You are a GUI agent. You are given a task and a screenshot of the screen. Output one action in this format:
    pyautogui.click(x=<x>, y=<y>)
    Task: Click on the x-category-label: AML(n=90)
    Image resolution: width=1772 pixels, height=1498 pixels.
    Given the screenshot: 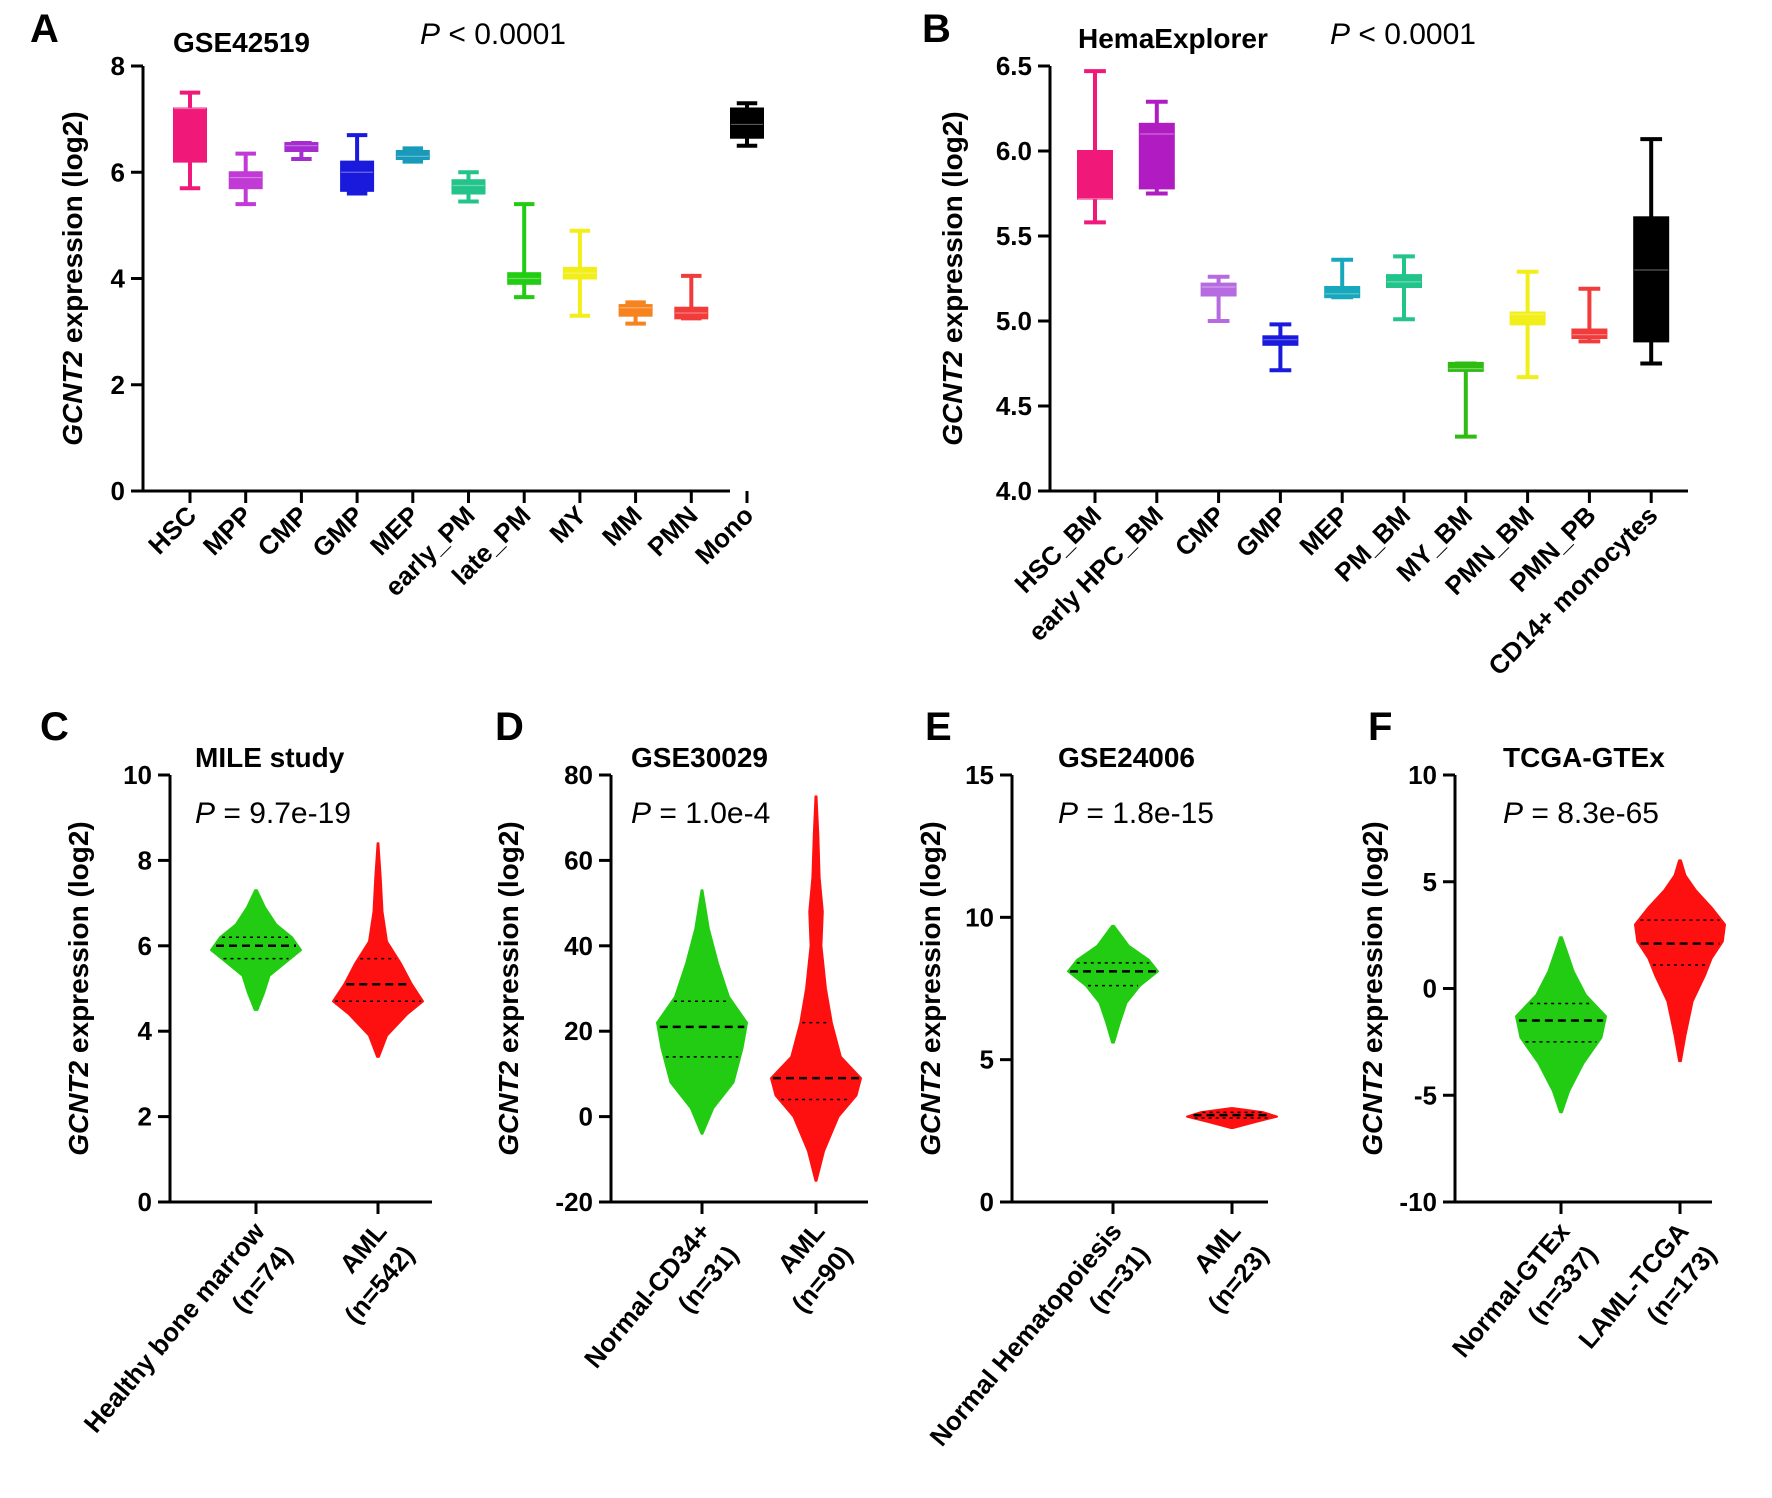 What is the action you would take?
    pyautogui.click(x=814, y=1267)
    